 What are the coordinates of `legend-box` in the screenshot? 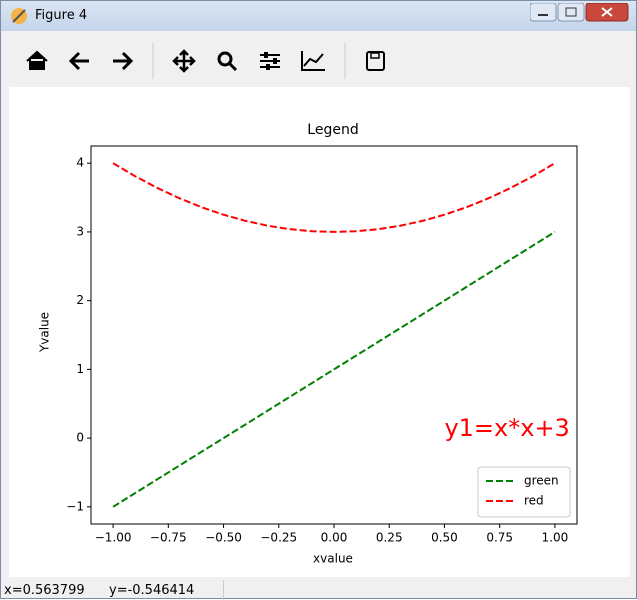 It's located at (524, 492).